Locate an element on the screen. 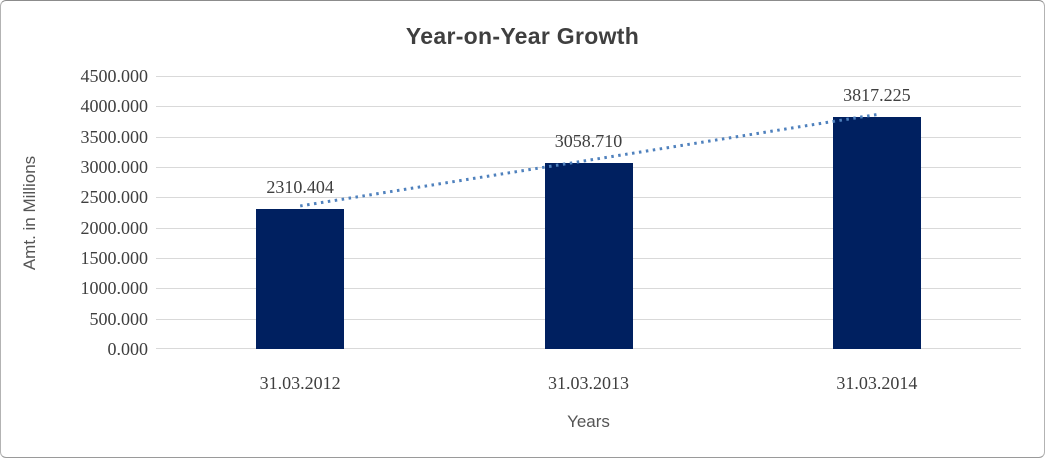 This screenshot has height=458, width=1045. chart-title: Year-on-Year Growth is located at coordinates (522, 36).